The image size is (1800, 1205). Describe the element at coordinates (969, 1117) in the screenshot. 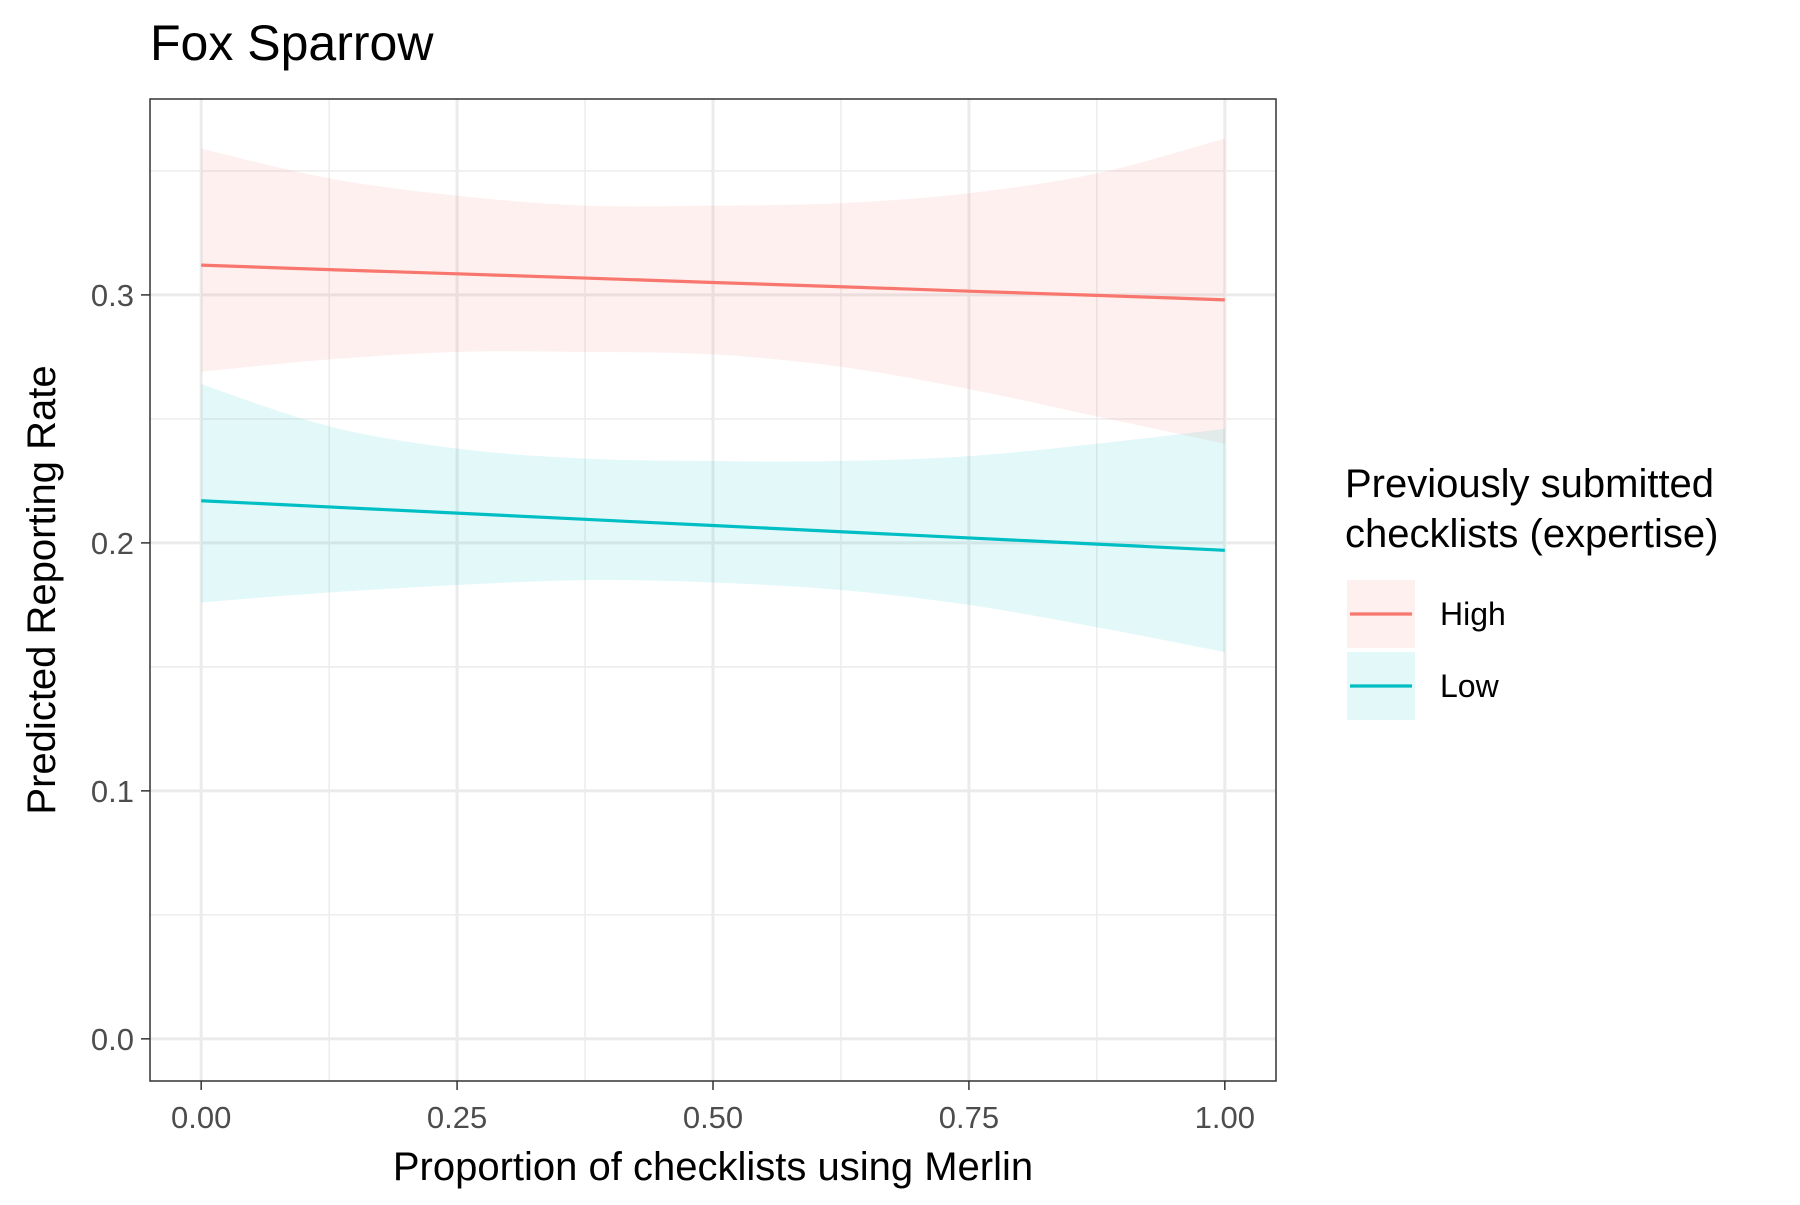

I see `x-tick-label: 0.75` at that location.